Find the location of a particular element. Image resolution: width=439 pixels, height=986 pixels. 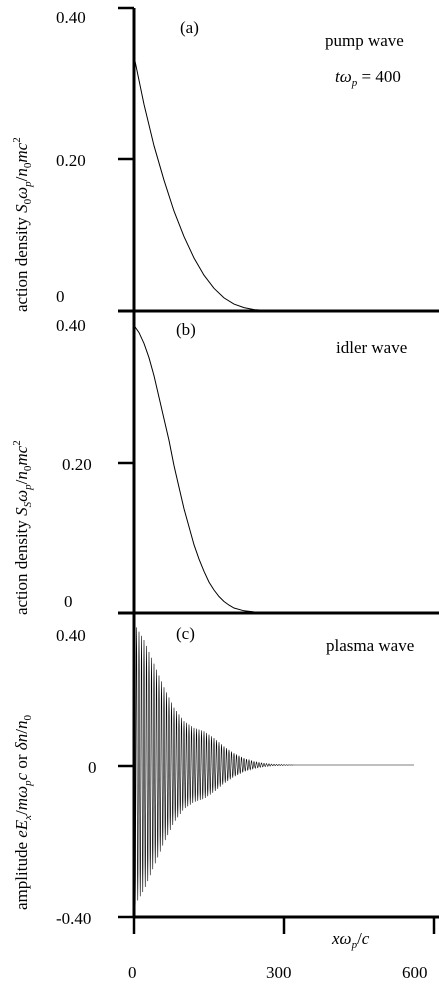

panel-c-tick-label-0: 0 is located at coordinates (92, 767).